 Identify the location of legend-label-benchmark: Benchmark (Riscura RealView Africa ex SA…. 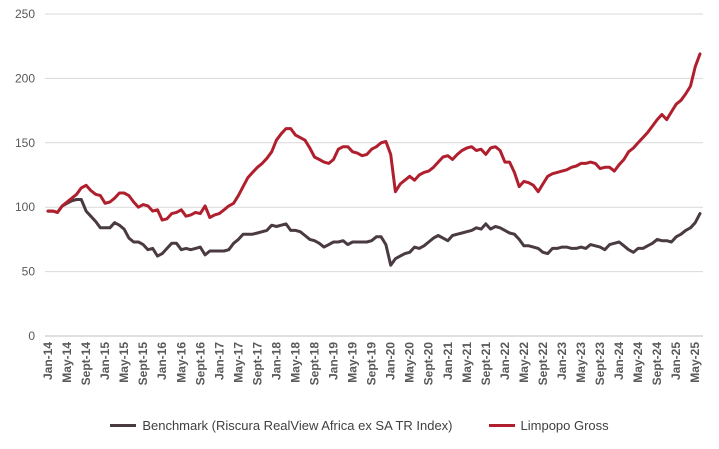
(297, 425).